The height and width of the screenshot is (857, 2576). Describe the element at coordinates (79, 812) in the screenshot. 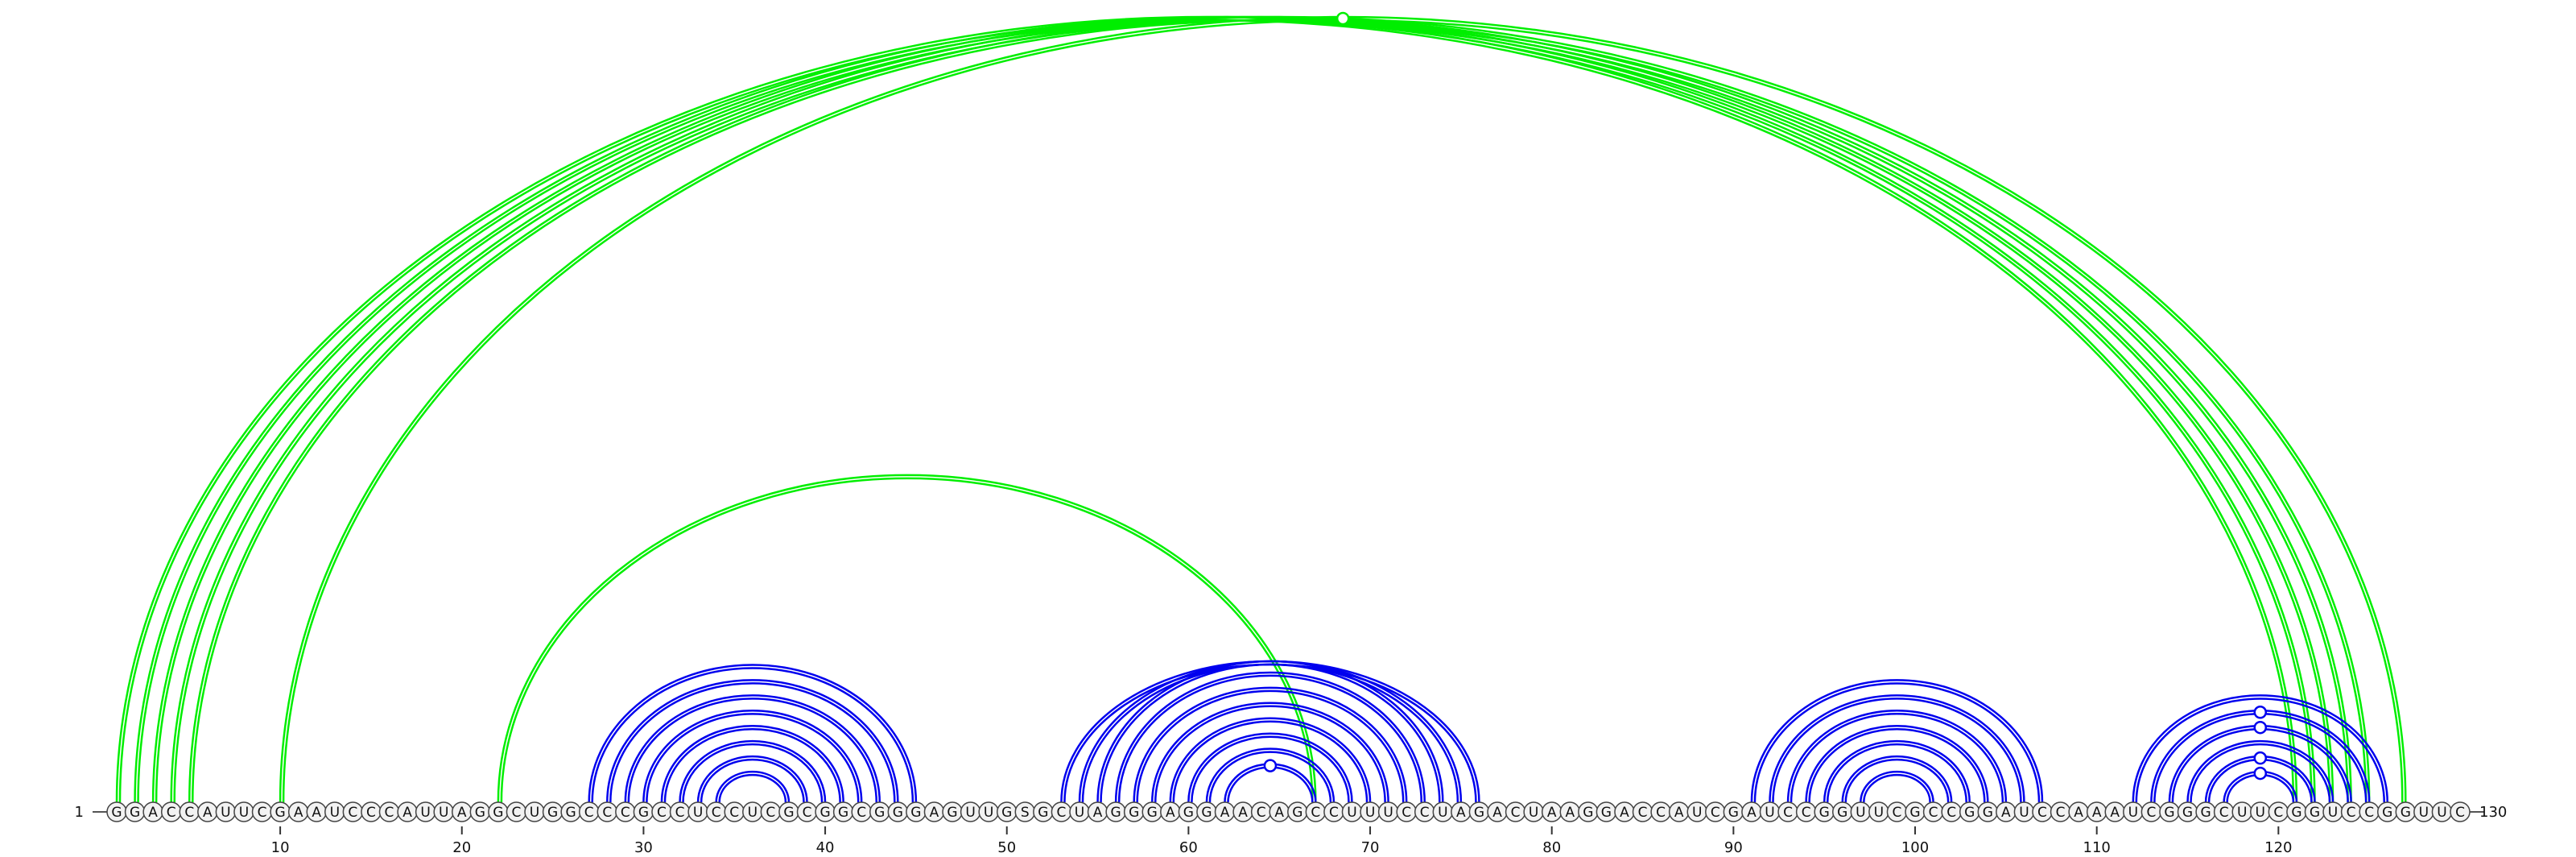

I see `sequence-start-label: 1` at that location.